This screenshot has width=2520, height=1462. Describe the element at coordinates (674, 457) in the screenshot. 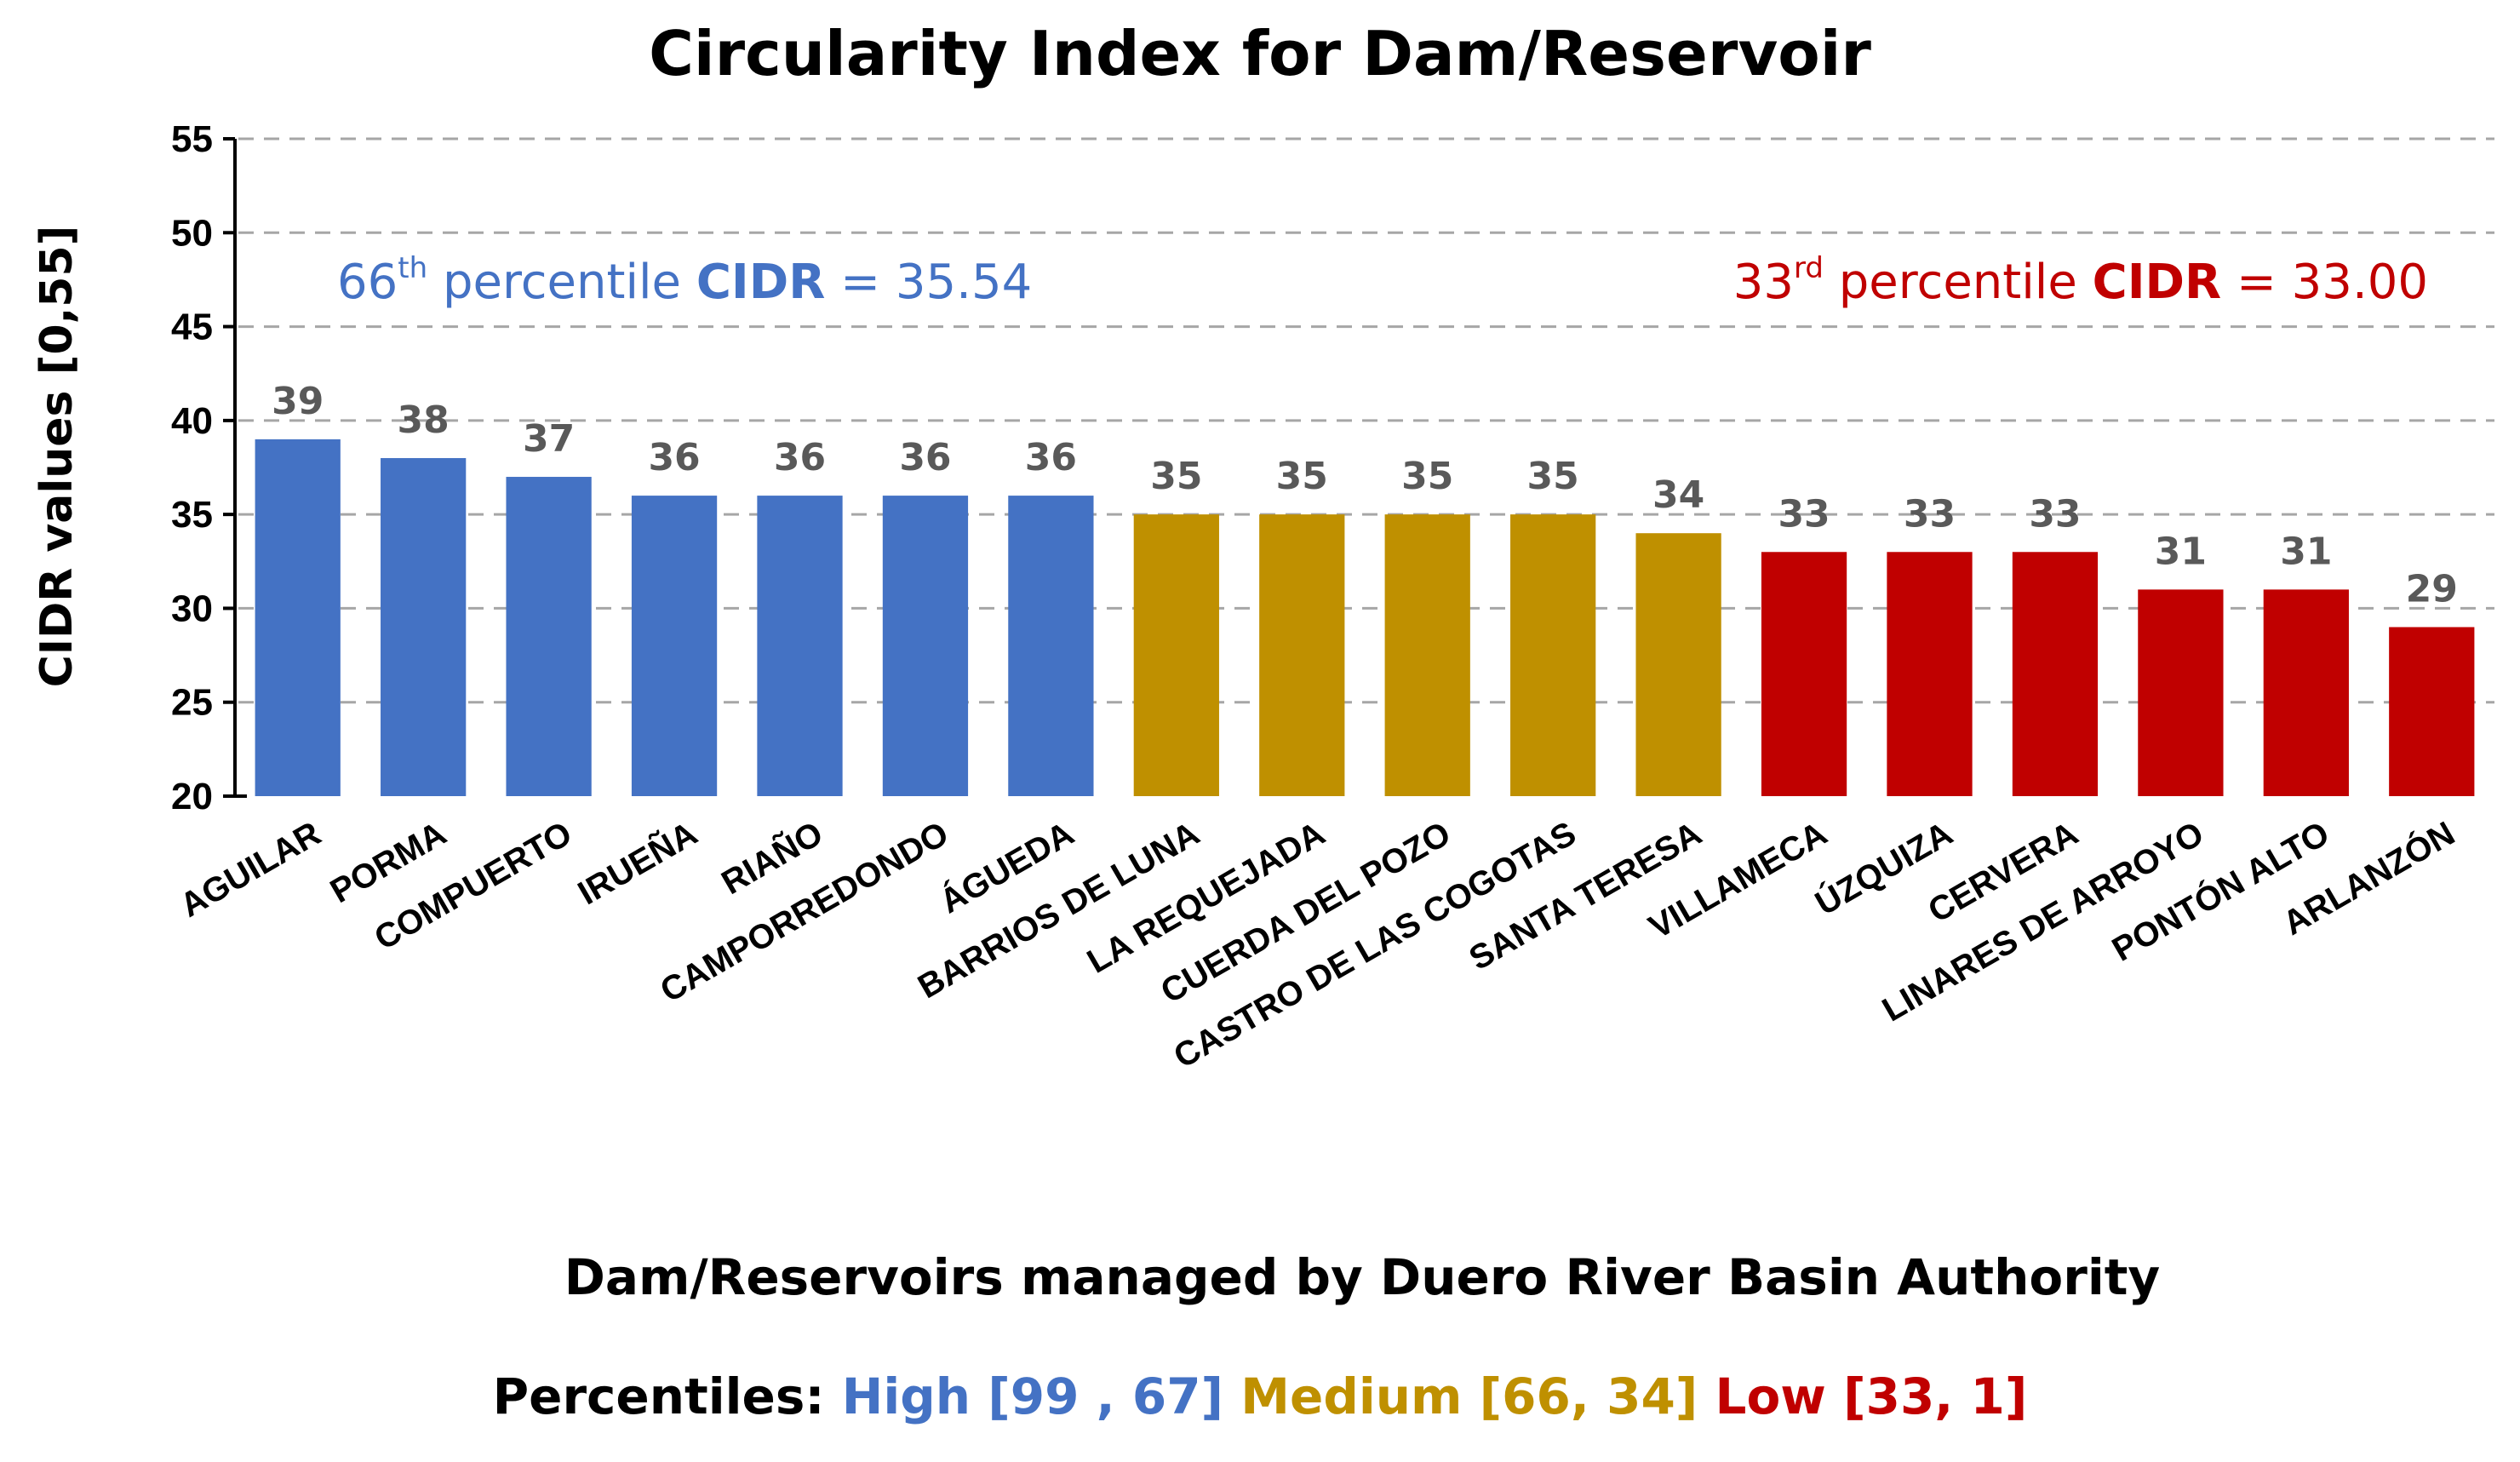

I see `data-label-3: 36` at that location.